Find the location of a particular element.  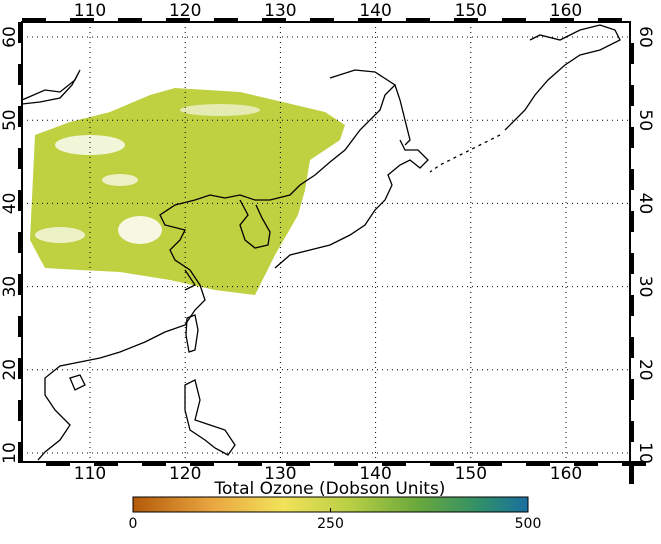

colorbar-tick-label: 250 is located at coordinates (330, 524).